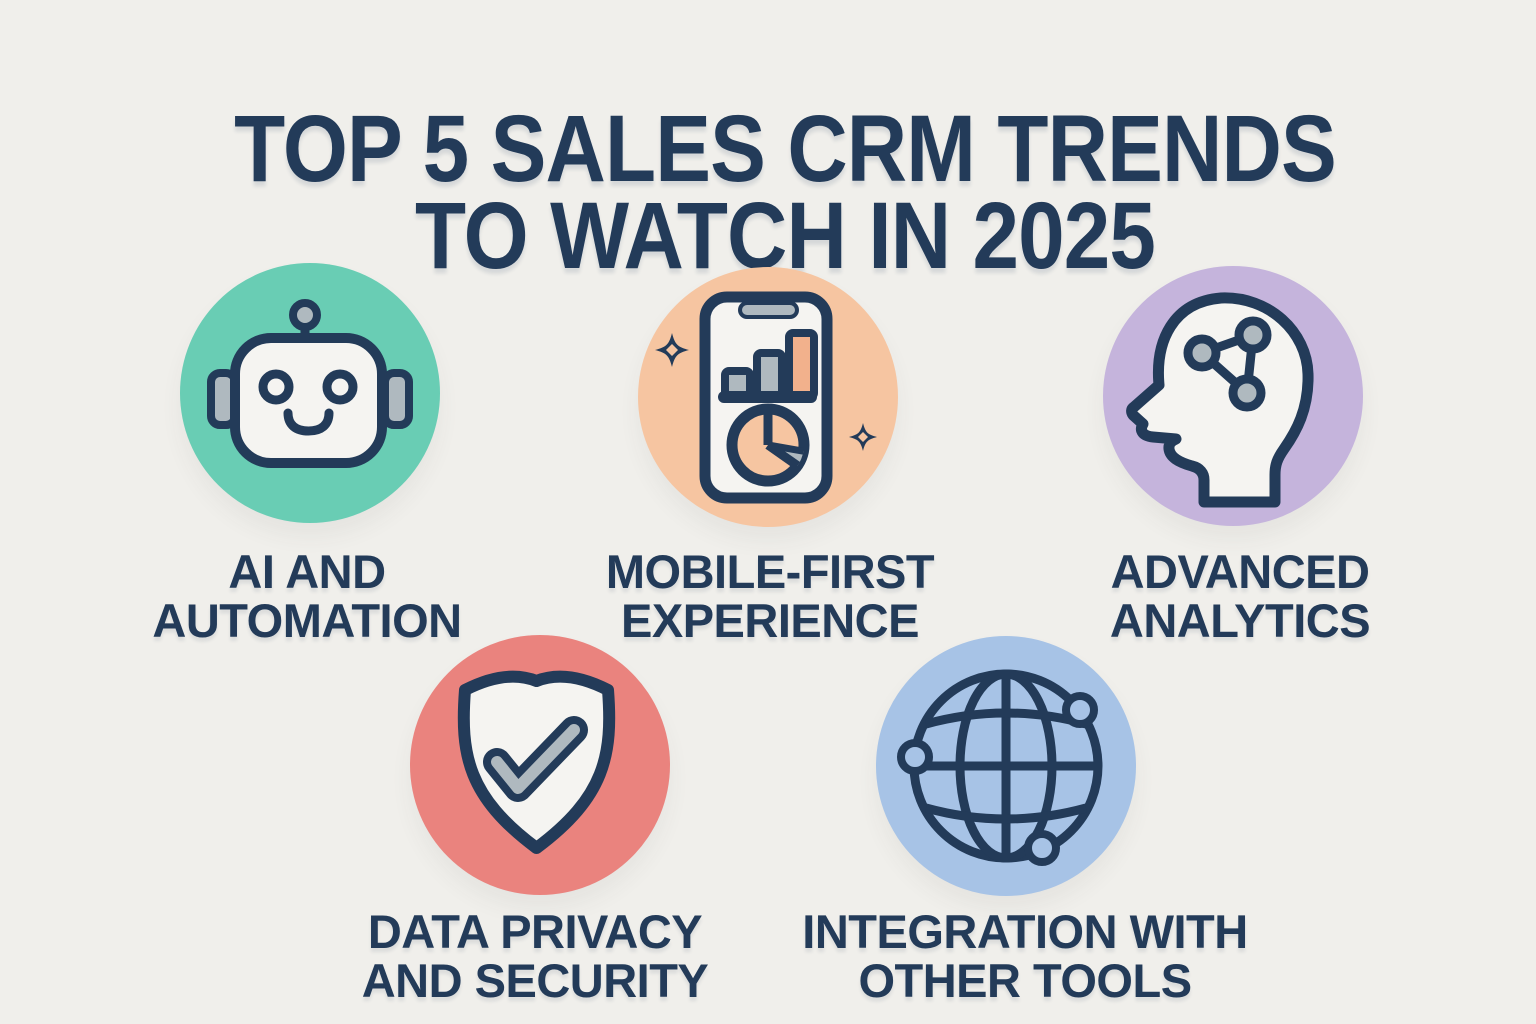 This screenshot has height=1024, width=1536. Describe the element at coordinates (770, 620) in the screenshot. I see `trend-label-line2: EXPERIENCE` at that location.